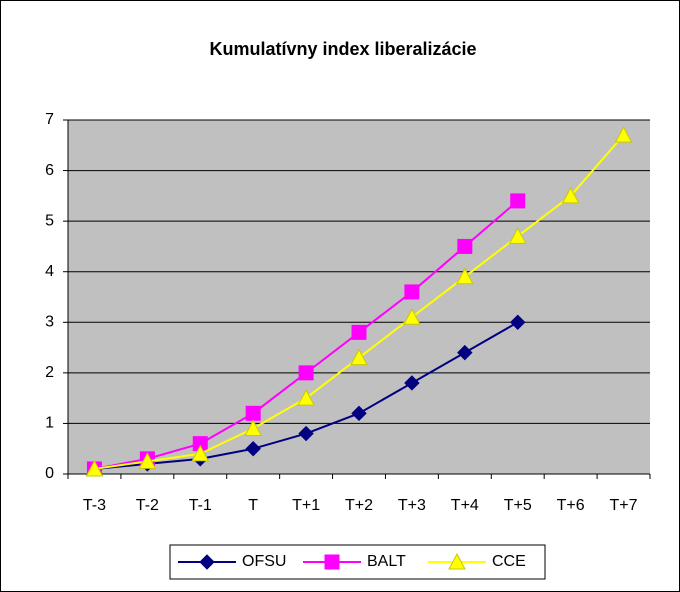 The image size is (680, 592). I want to click on x-tick-label: T+5, so click(518, 505).